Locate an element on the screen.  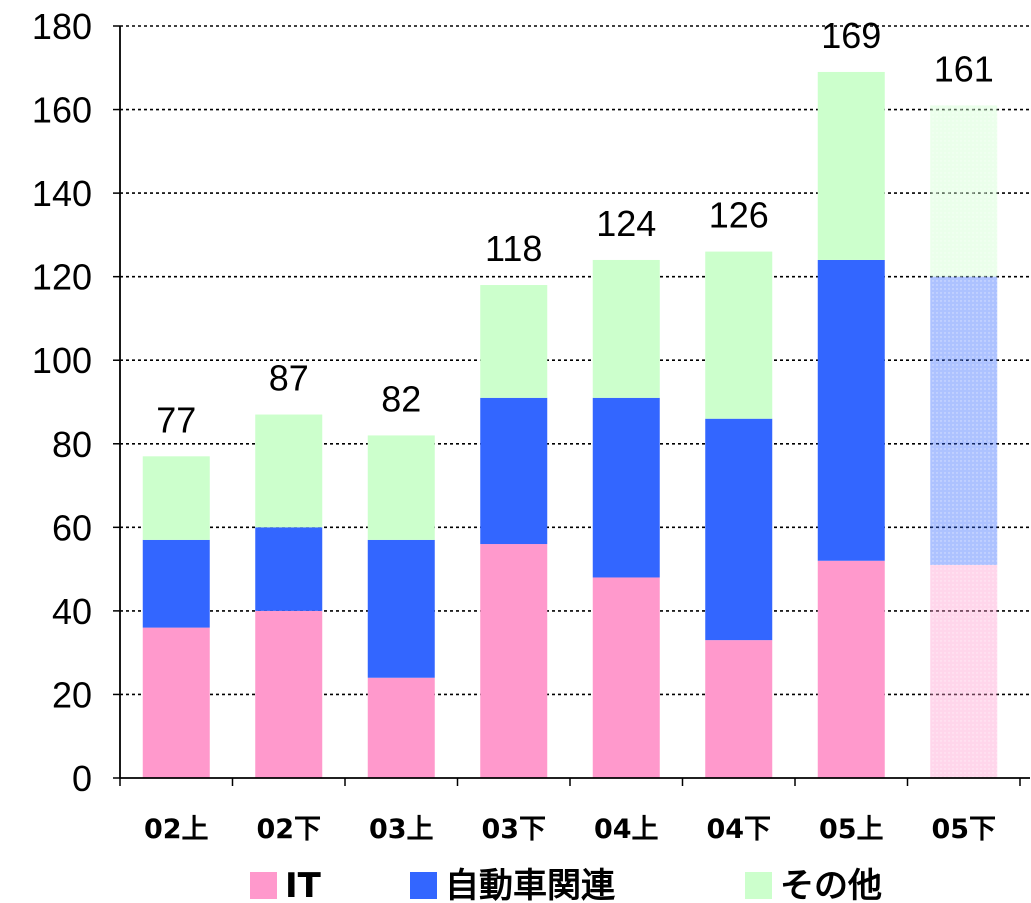
legend: IT 自動車関連 その他 is located at coordinates (566, 884).